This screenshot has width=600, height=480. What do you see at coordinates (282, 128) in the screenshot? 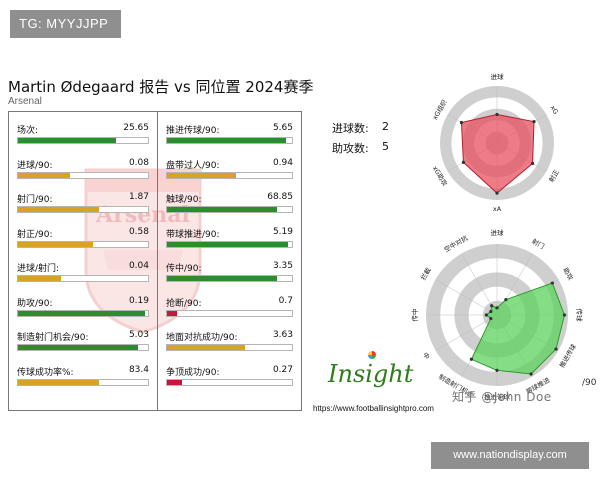
I see `stat-value: 5.65` at bounding box center [282, 128].